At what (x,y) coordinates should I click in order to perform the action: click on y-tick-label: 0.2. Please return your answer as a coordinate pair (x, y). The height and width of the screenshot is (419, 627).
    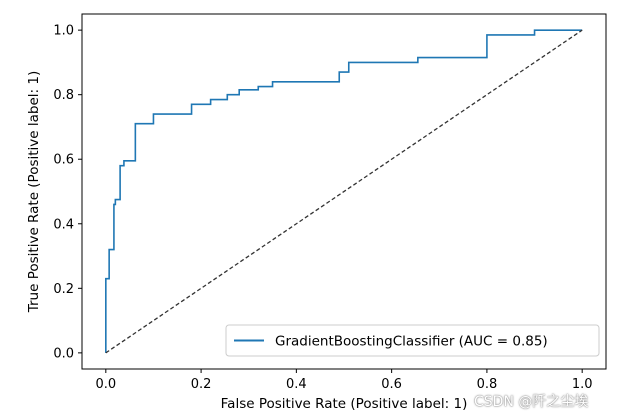
    Looking at the image, I should click on (63, 289).